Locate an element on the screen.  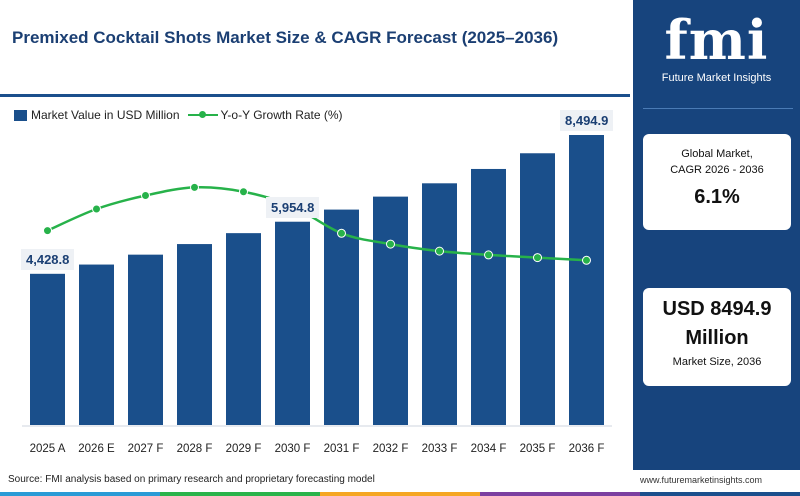
cagr-label-line2: CAGR 2026 - 2036 is located at coordinates (717, 170).